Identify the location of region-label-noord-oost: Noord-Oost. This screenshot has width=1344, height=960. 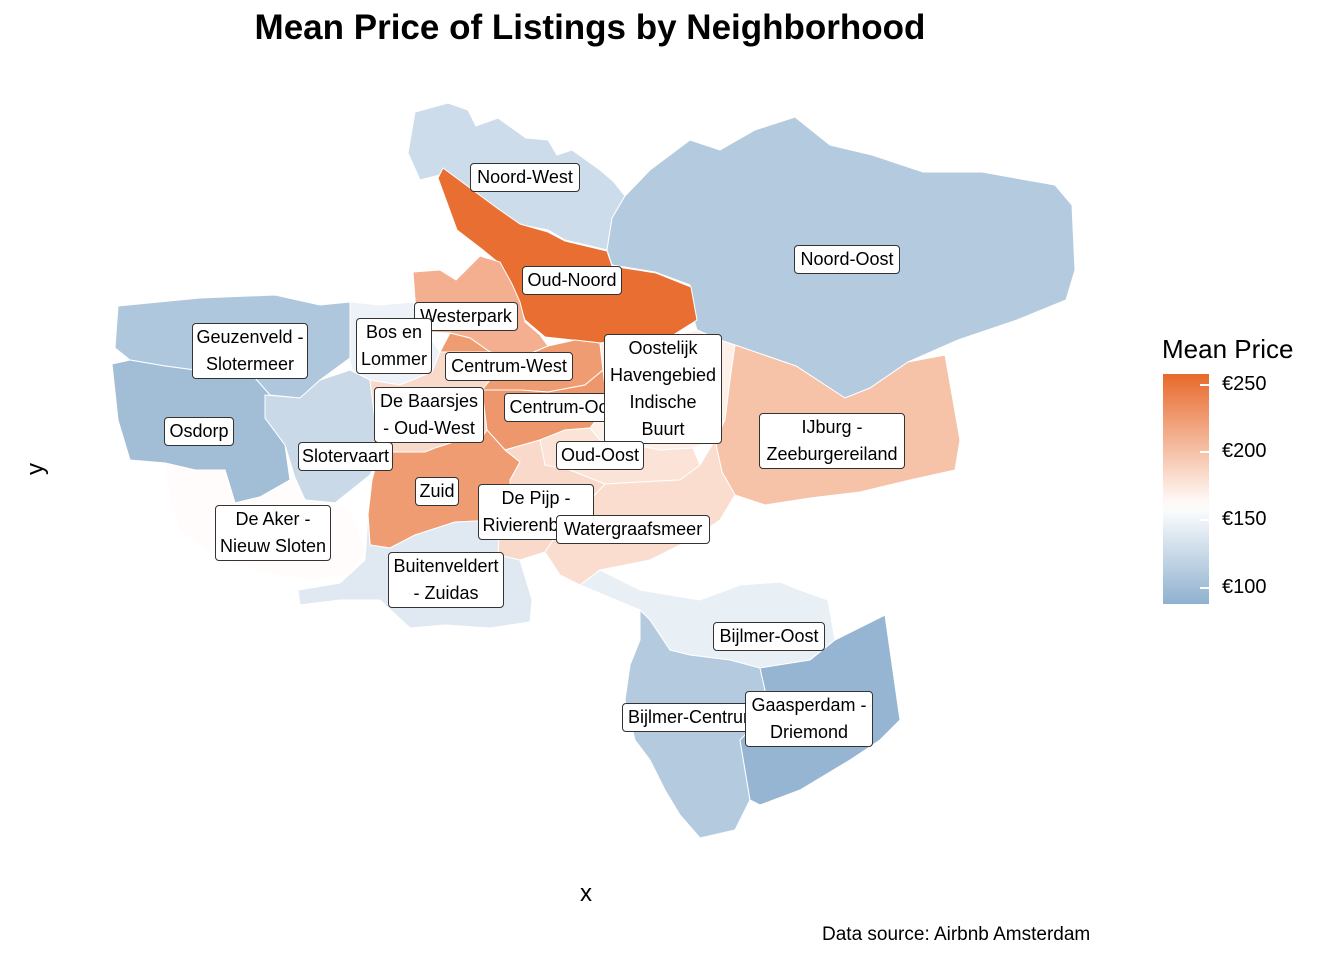
(847, 259).